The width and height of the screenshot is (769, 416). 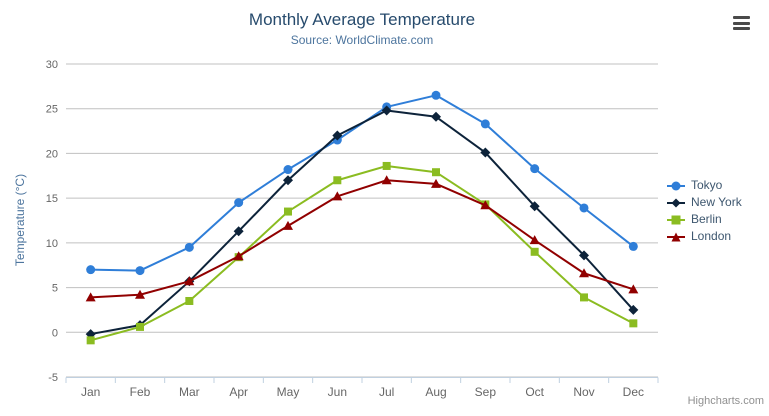 What do you see at coordinates (238, 392) in the screenshot?
I see `svg-text: Apr` at bounding box center [238, 392].